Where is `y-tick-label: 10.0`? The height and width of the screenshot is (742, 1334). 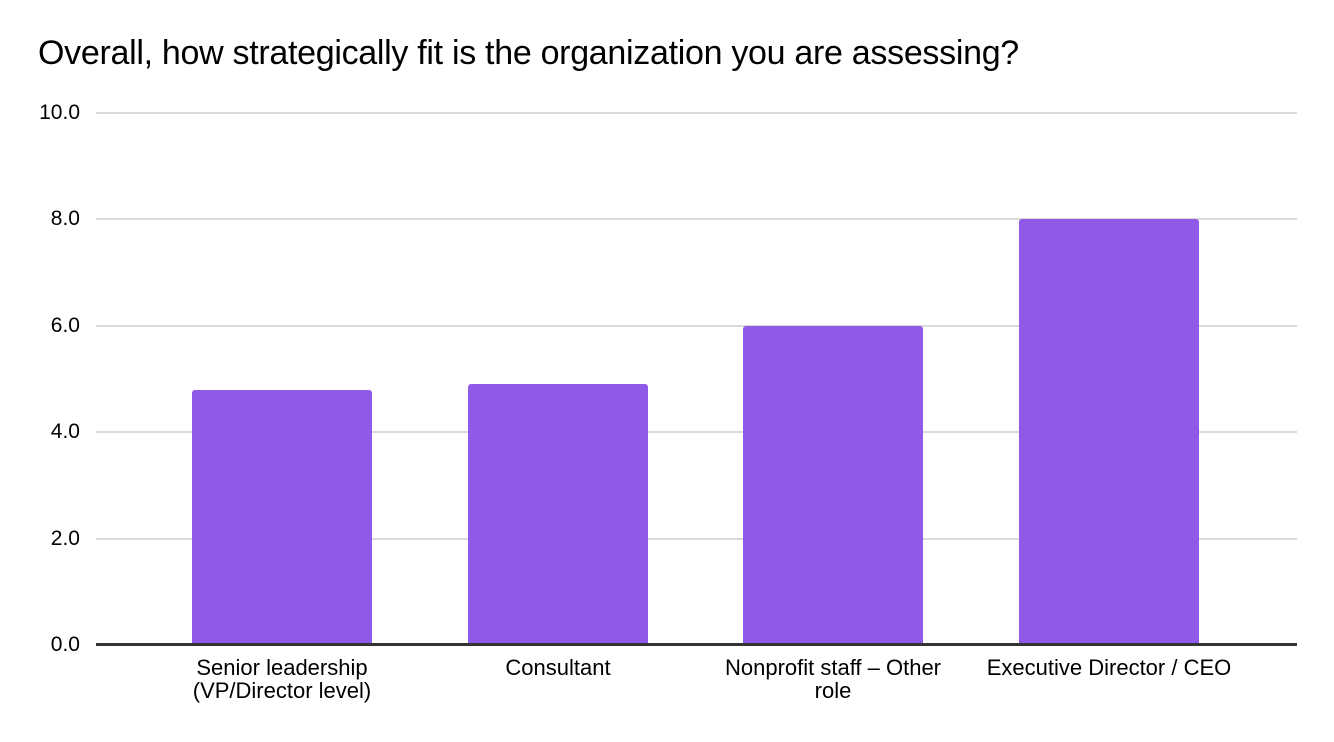 y-tick-label: 10.0 is located at coordinates (59, 112).